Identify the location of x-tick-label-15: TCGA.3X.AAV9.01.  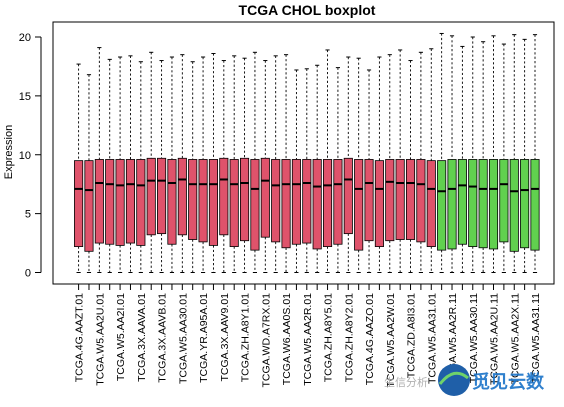
(225, 337).